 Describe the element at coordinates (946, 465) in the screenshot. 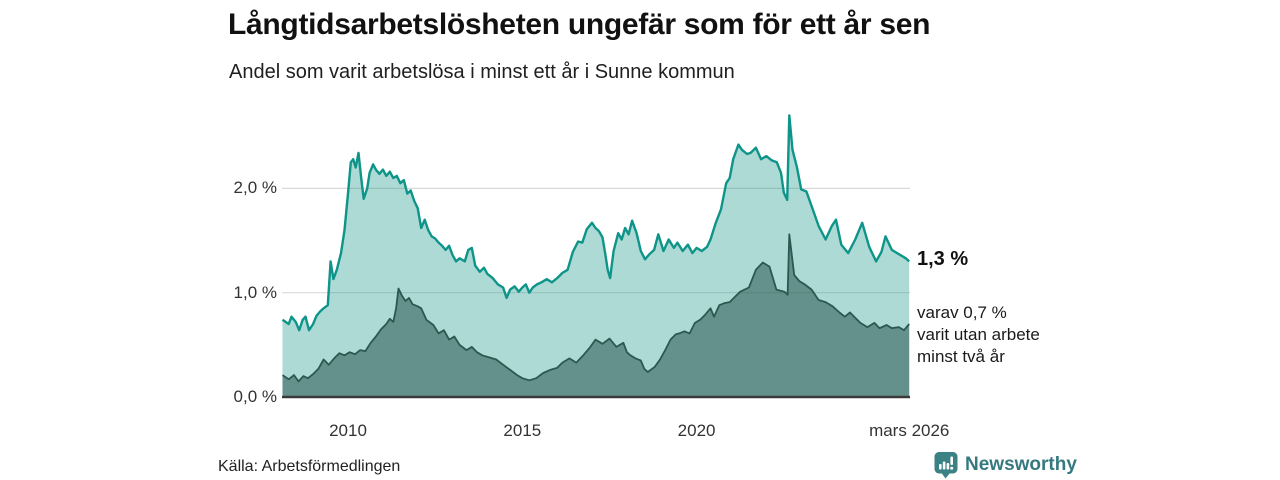

I see `newsworthy-logo-icon` at that location.